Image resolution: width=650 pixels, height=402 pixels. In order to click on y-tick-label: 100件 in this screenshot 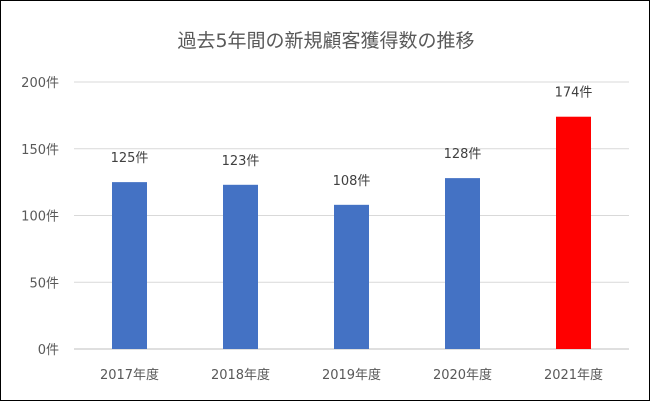, I will do `click(40, 217)`.